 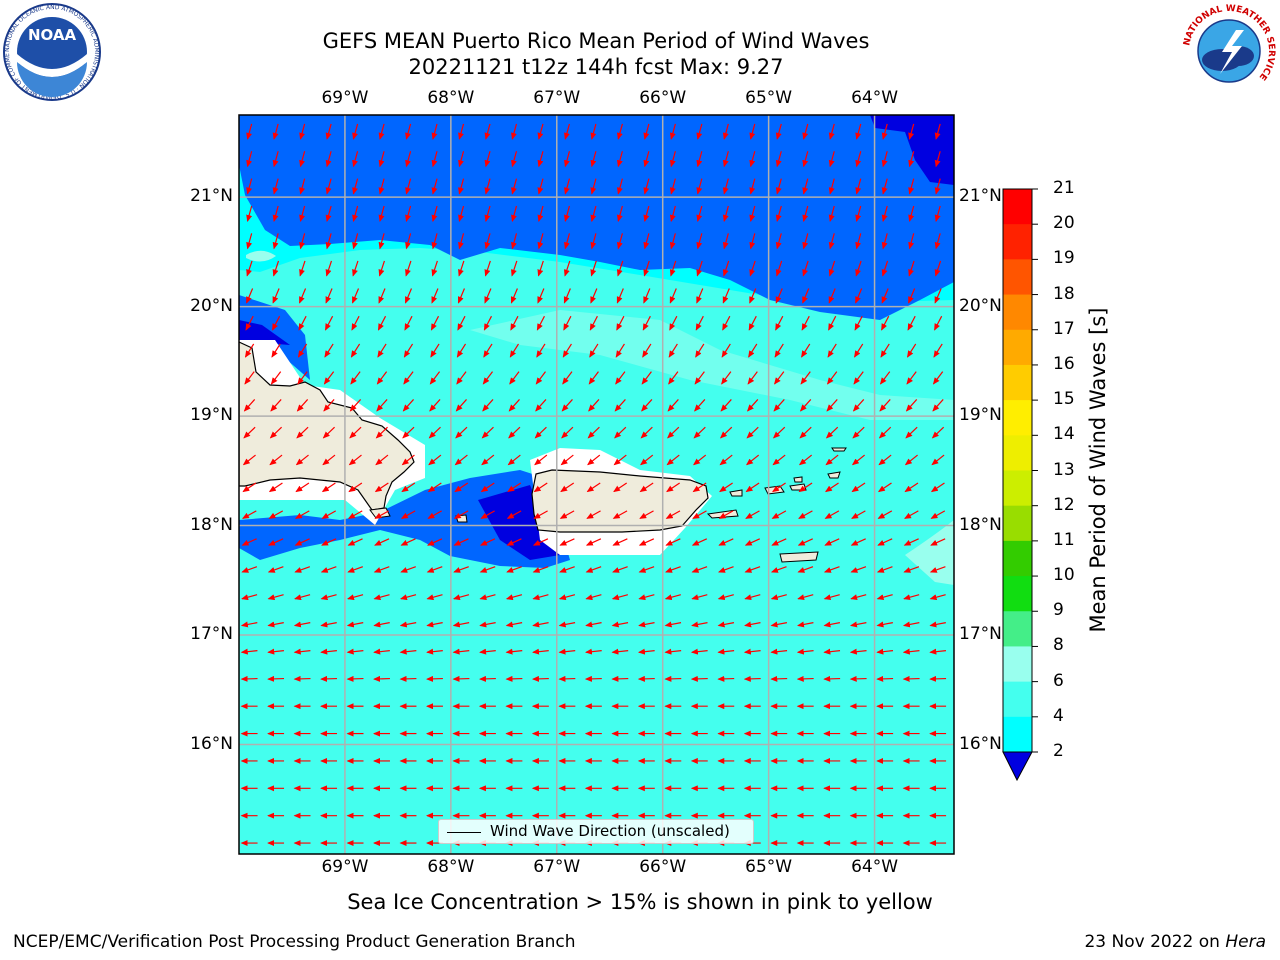 What do you see at coordinates (1064, 469) in the screenshot?
I see `colorbar-tick-label: 13` at bounding box center [1064, 469].